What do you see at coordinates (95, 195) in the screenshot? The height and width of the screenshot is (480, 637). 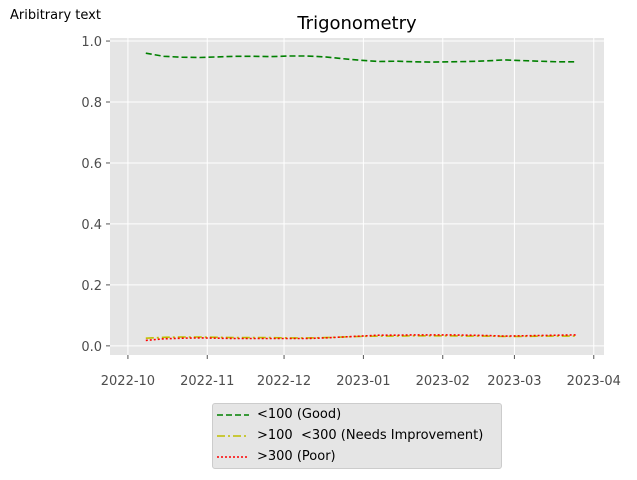 I see `y-axis-ticks: 0.0 0.2 0.4 0.6 0.8 1.0` at bounding box center [95, 195].